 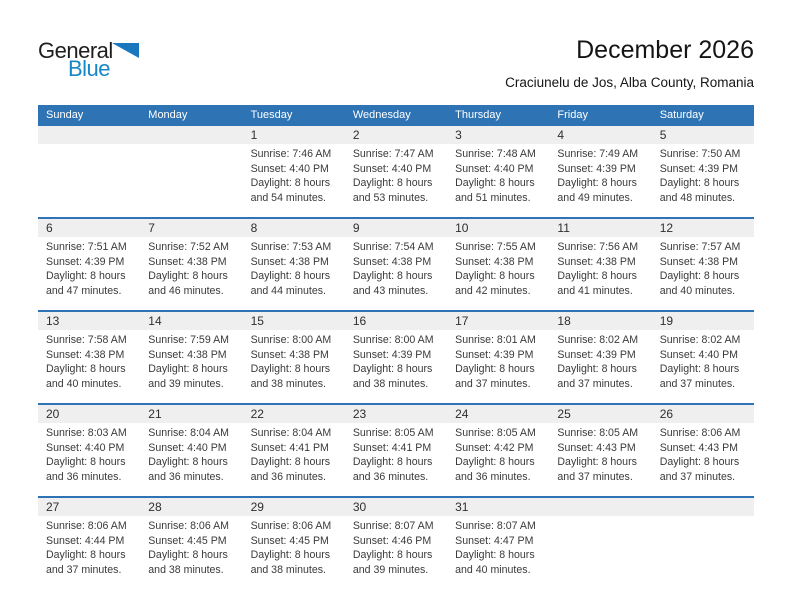 What do you see at coordinates (293, 228) in the screenshot?
I see `day-number-strip: 8` at bounding box center [293, 228].